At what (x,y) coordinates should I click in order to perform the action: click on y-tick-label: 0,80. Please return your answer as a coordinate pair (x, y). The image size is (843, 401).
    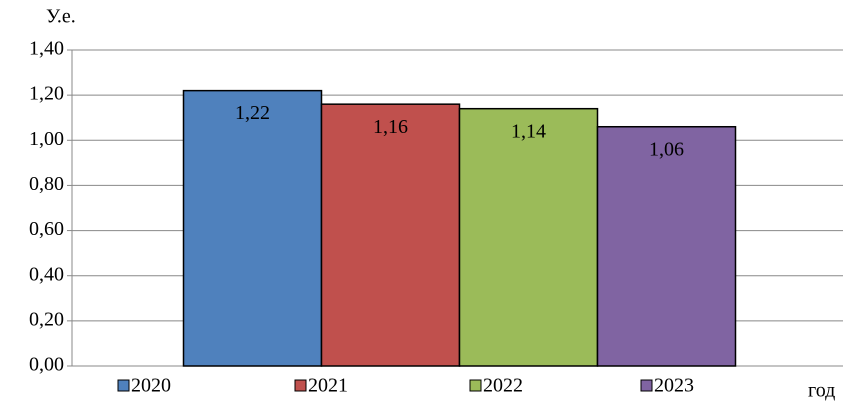
    Looking at the image, I should click on (46, 184).